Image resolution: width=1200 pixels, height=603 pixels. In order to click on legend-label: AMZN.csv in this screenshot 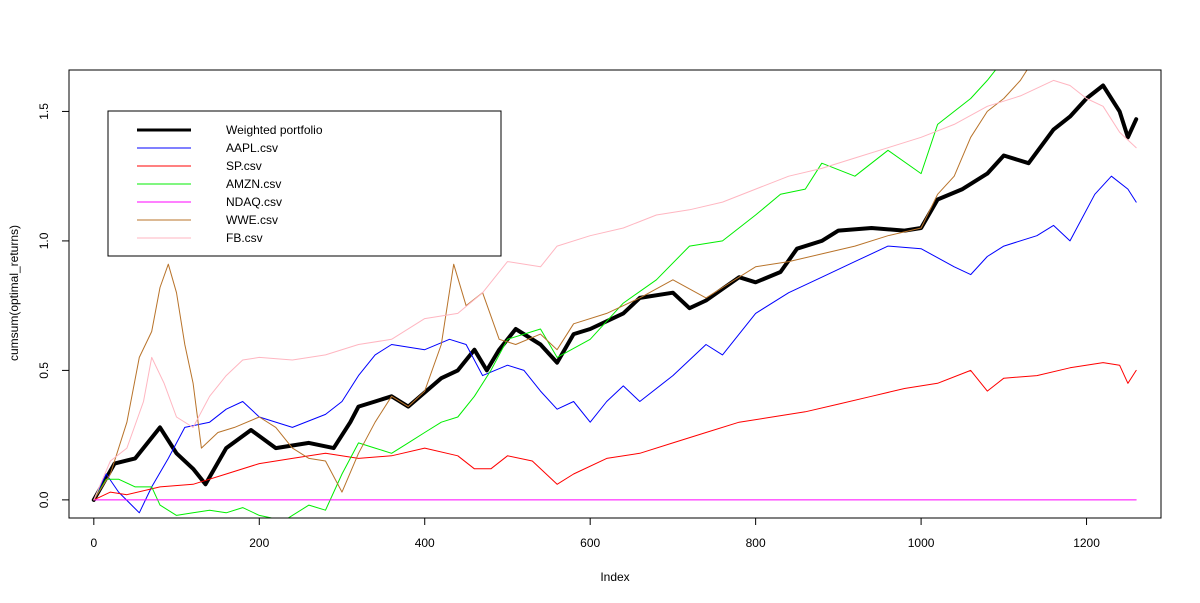, I will do `click(253, 184)`.